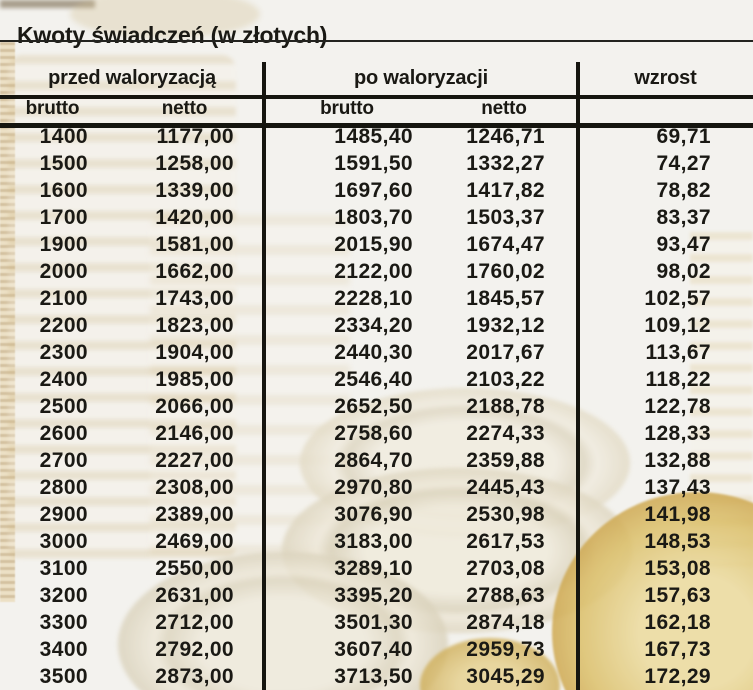  Describe the element at coordinates (373, 595) in the screenshot. I see `table-cell: 3395,20` at that location.